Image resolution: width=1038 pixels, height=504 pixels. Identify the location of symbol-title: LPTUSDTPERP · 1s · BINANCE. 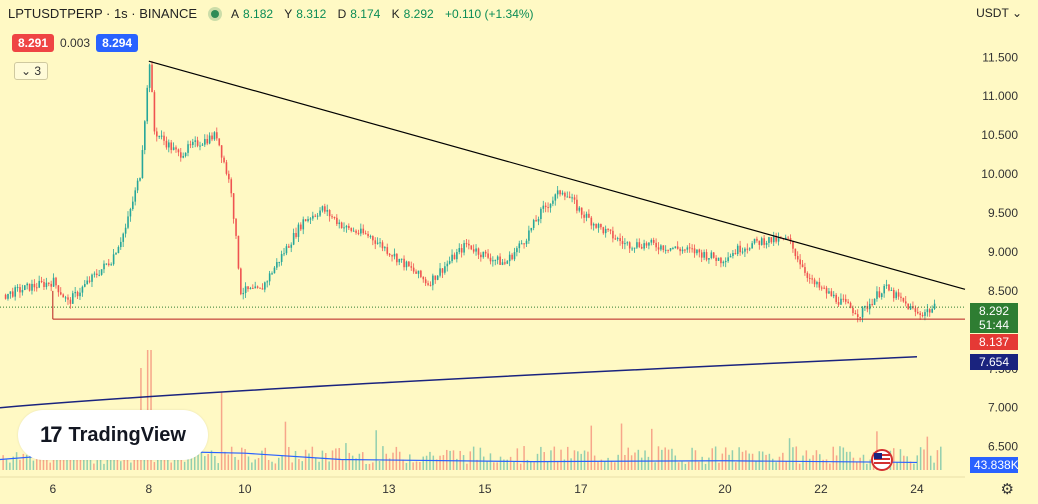
(103, 13).